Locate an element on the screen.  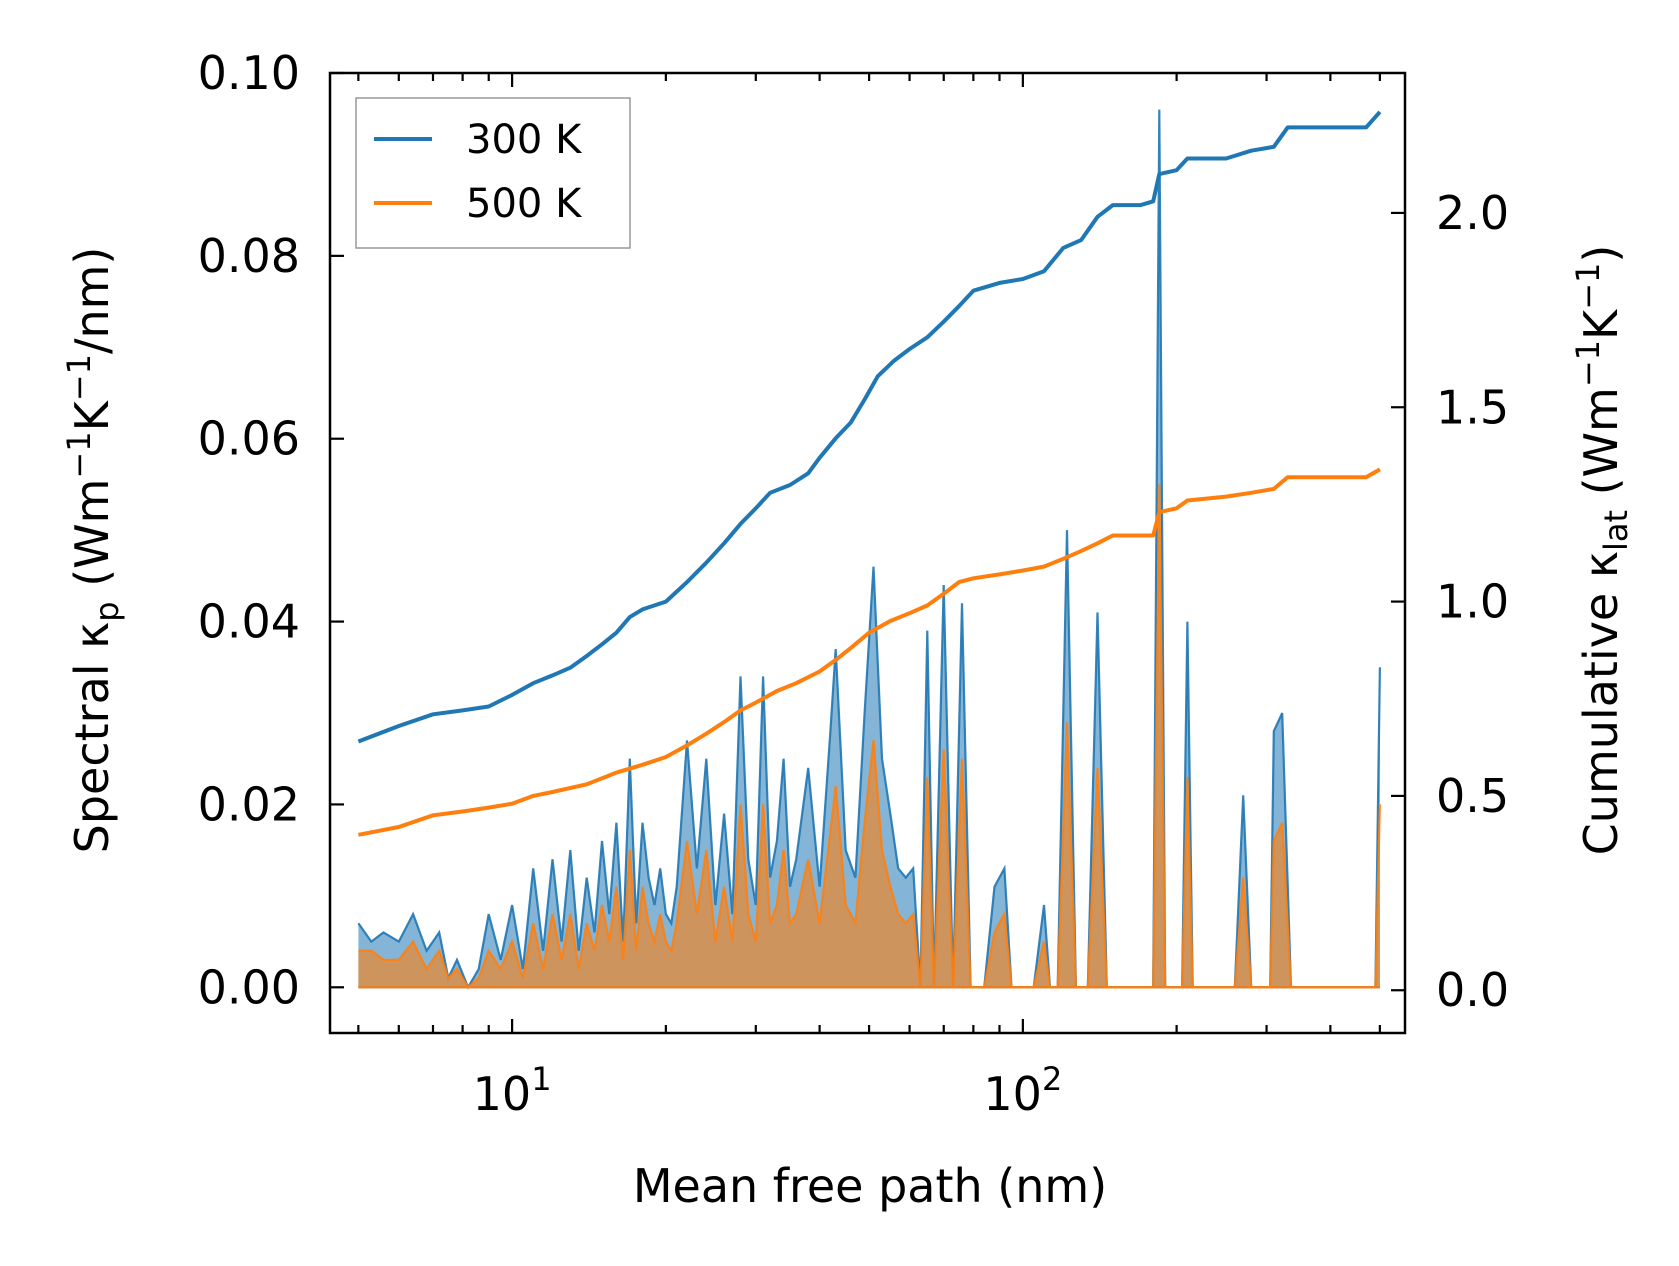
legend-label-300k: 300 K is located at coordinates (524, 140).